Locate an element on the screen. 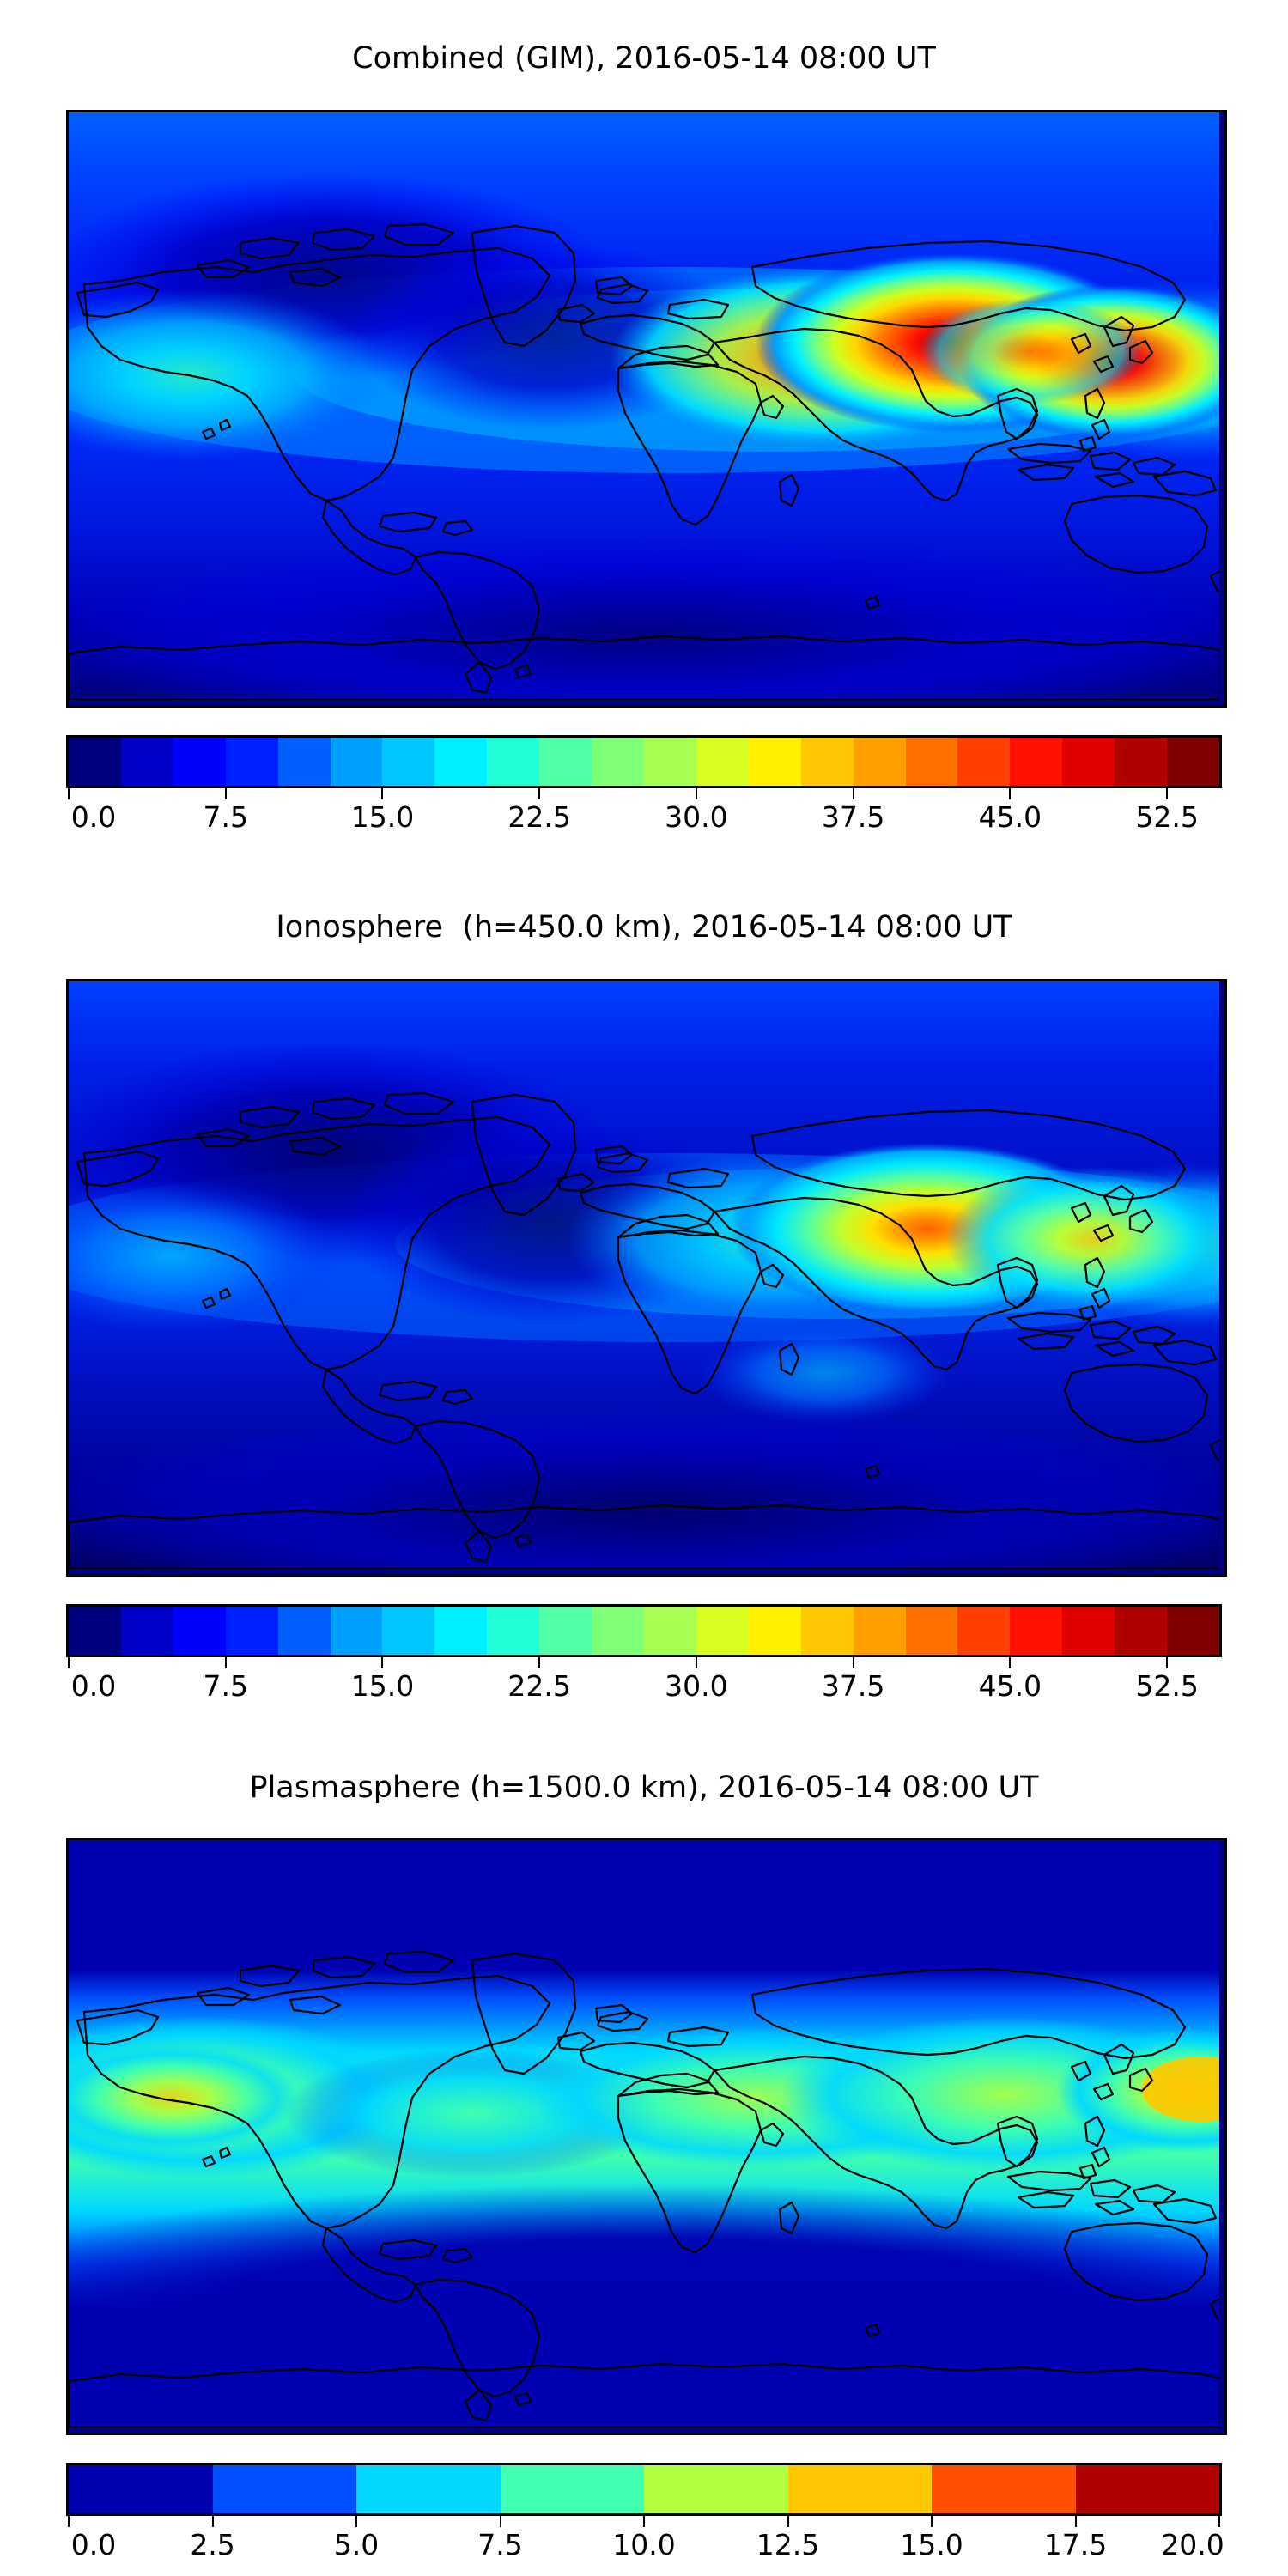 The height and width of the screenshot is (2576, 1288). colorbar-tick-label: 17.5 is located at coordinates (1075, 2544).